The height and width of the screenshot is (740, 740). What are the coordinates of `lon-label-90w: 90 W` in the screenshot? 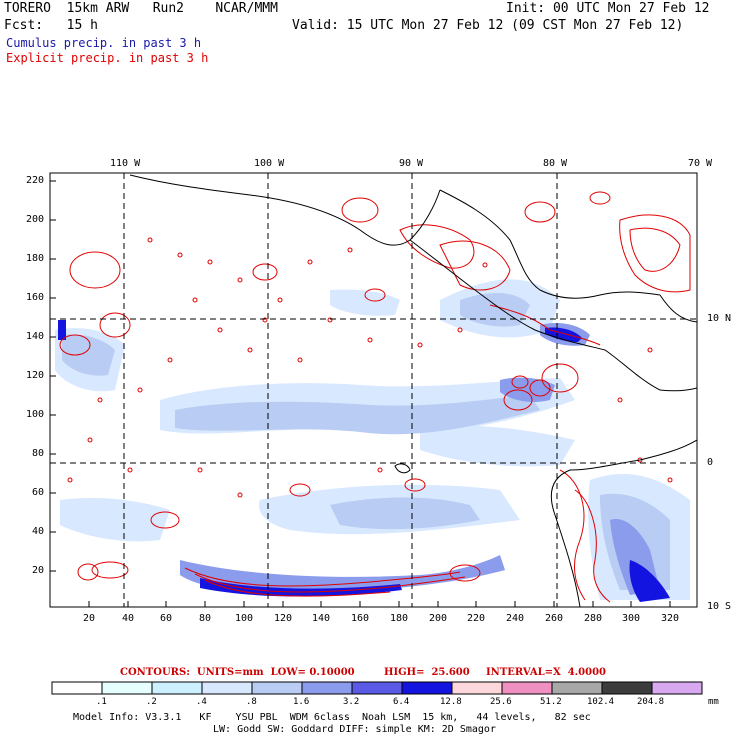 It's located at (411, 163).